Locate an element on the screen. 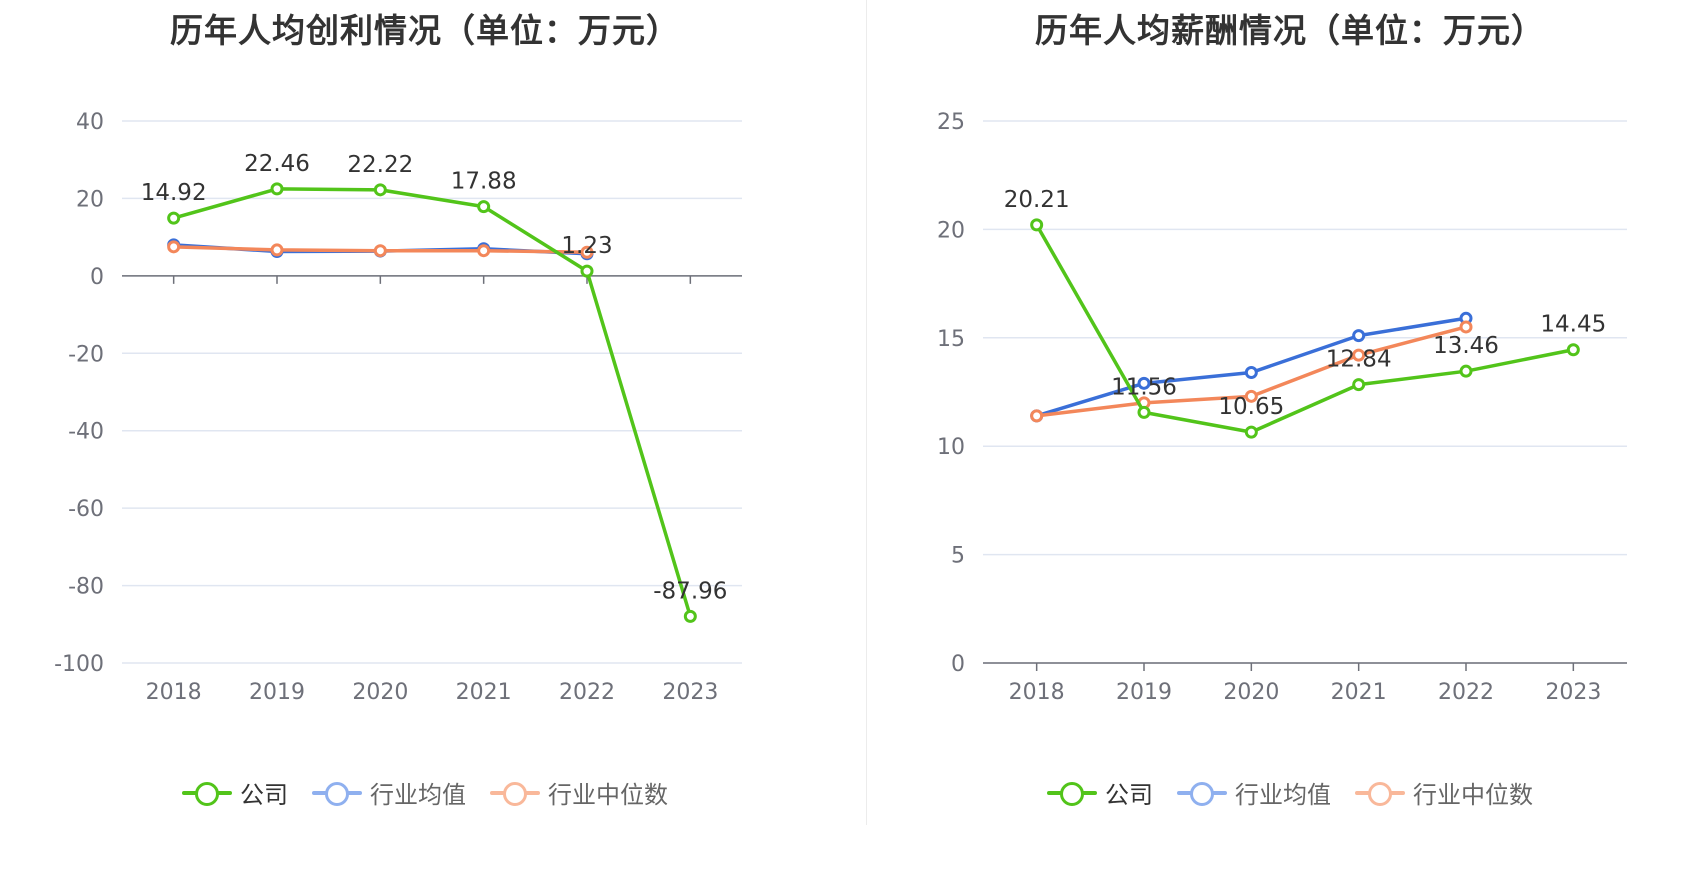  chart-title: 历年人均薪酬情况（单位：万元） is located at coordinates (1290, 30).